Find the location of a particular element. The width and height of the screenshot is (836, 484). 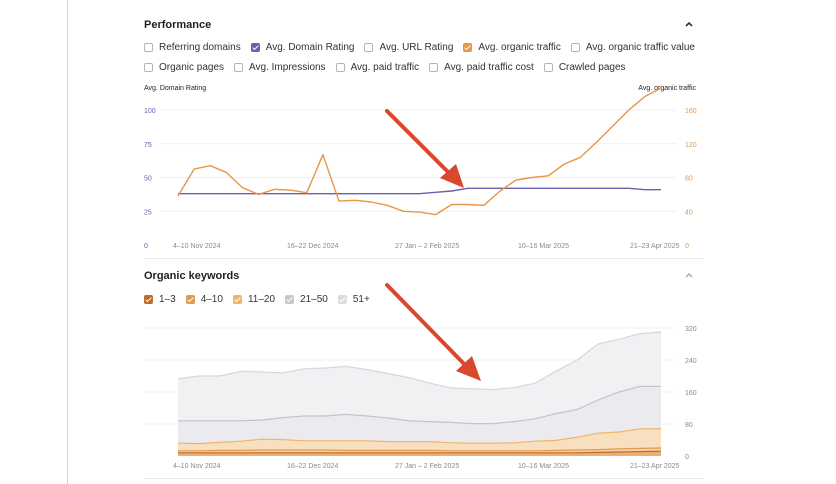

checkbox-label: 11–20 is located at coordinates (261, 299).